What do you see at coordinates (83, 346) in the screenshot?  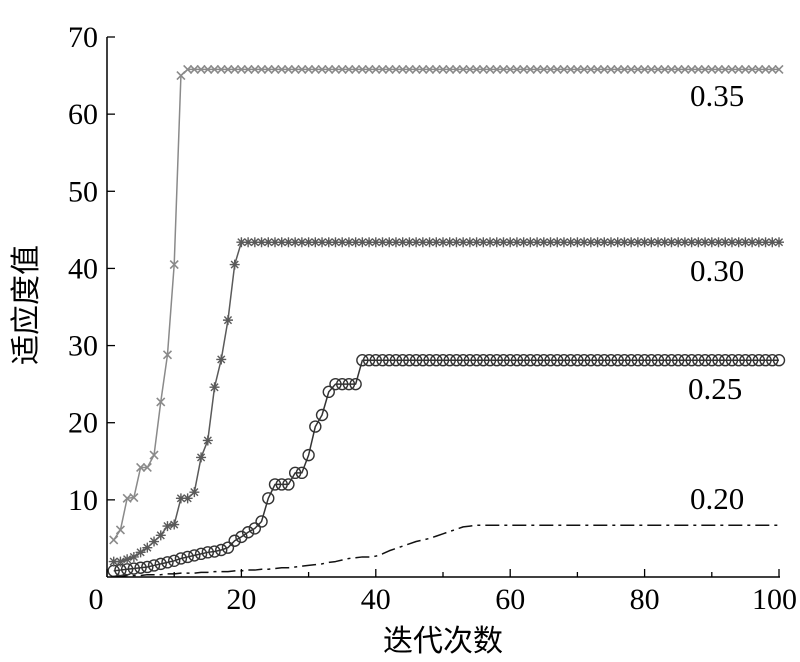 I see `y-tick-label: 30` at bounding box center [83, 346].